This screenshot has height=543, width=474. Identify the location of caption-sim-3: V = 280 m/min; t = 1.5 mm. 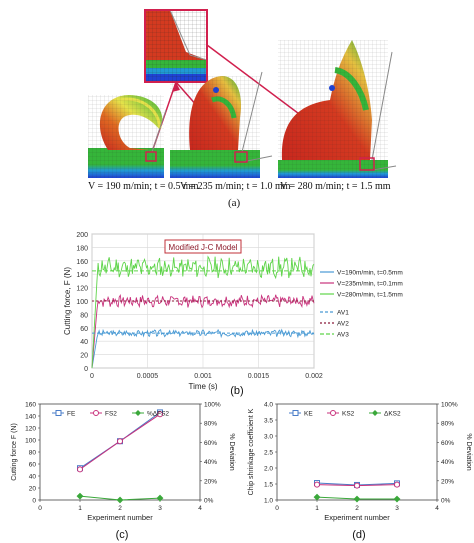
(335, 186).